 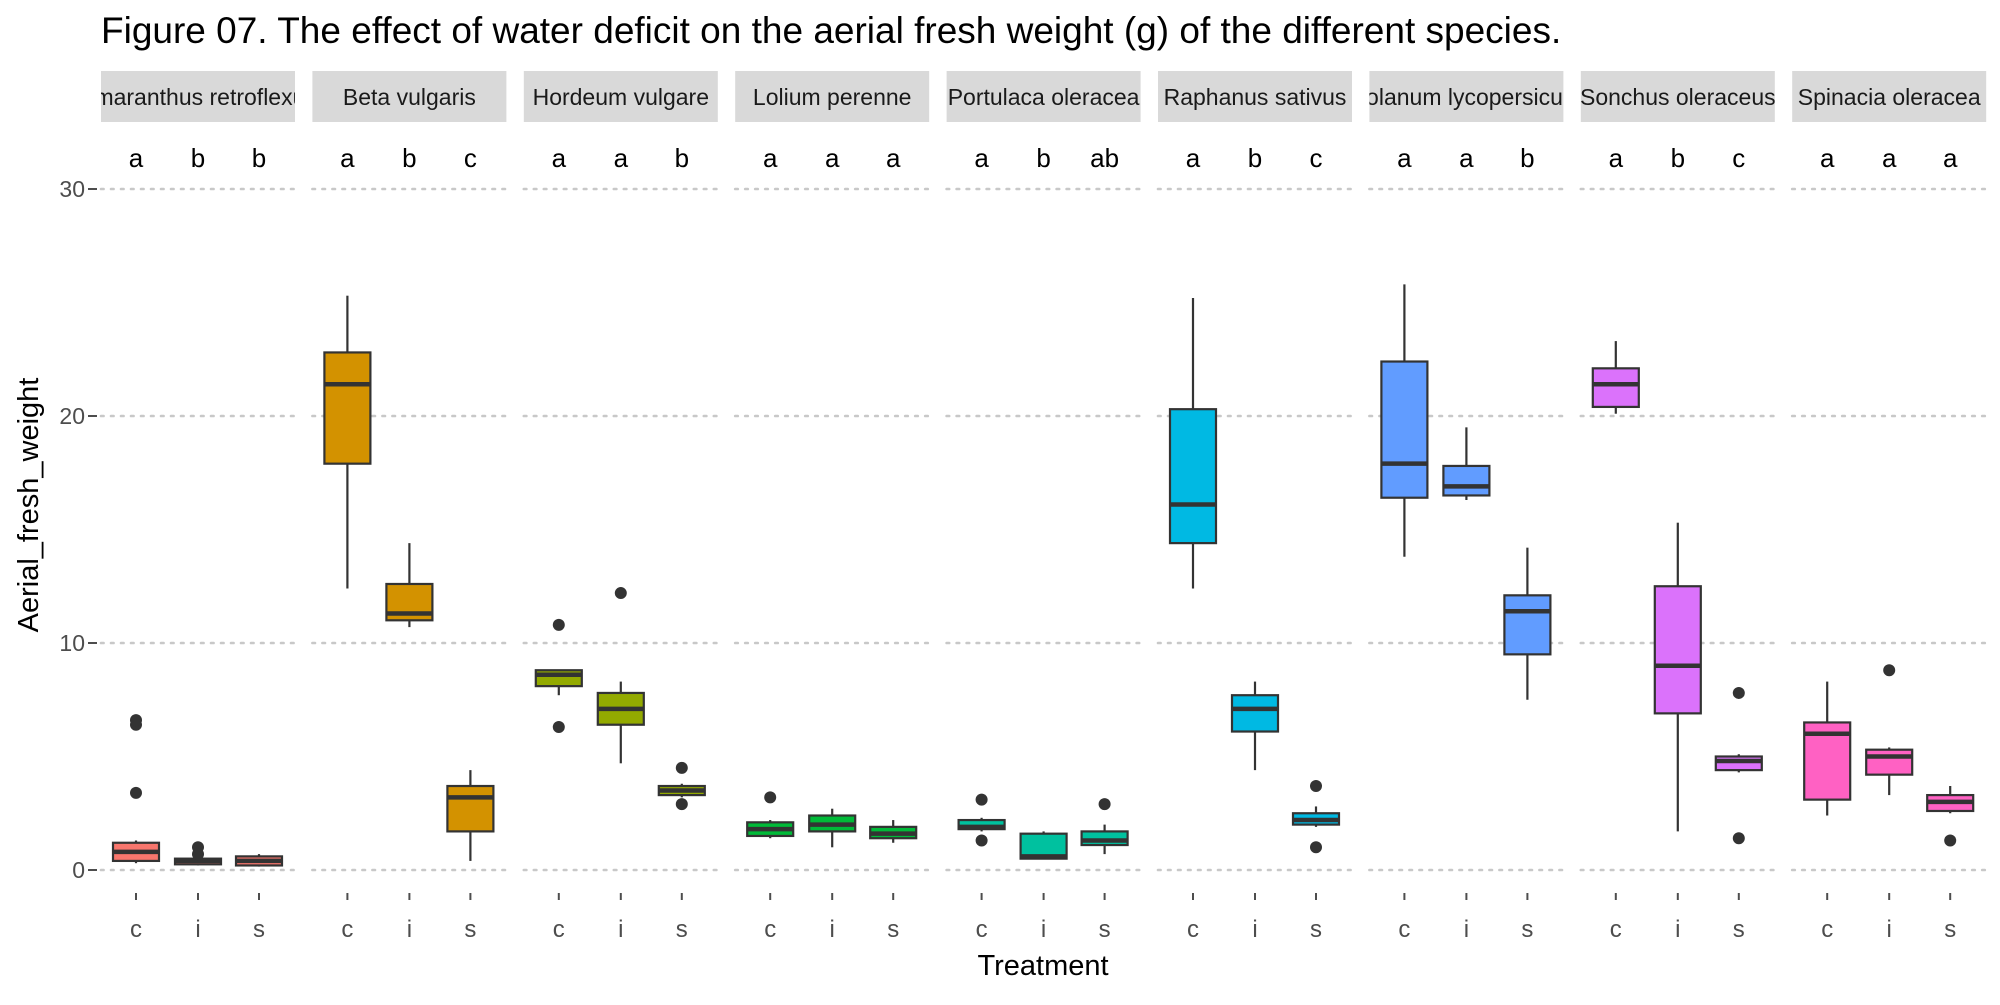 I want to click on facet-label: Spinacia oleracea, so click(x=1889, y=97).